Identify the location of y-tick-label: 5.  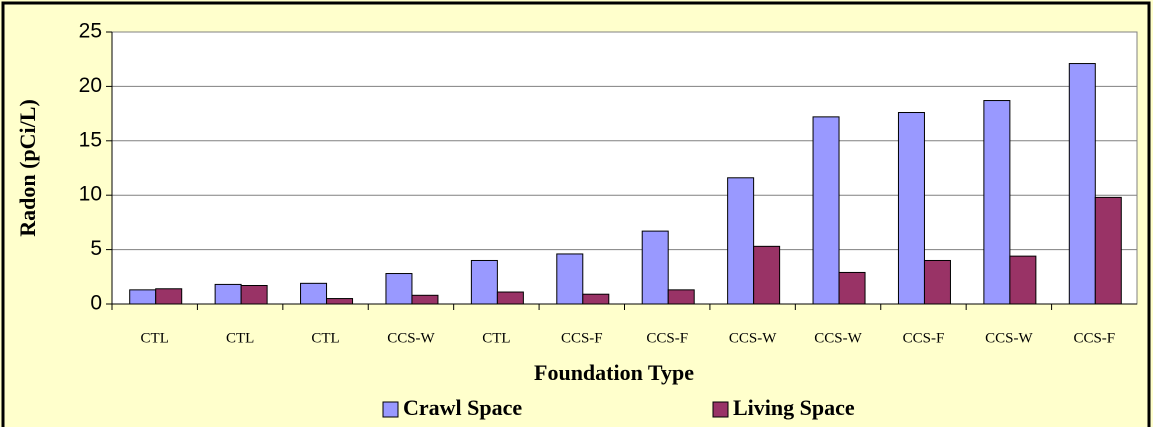
(96, 248).